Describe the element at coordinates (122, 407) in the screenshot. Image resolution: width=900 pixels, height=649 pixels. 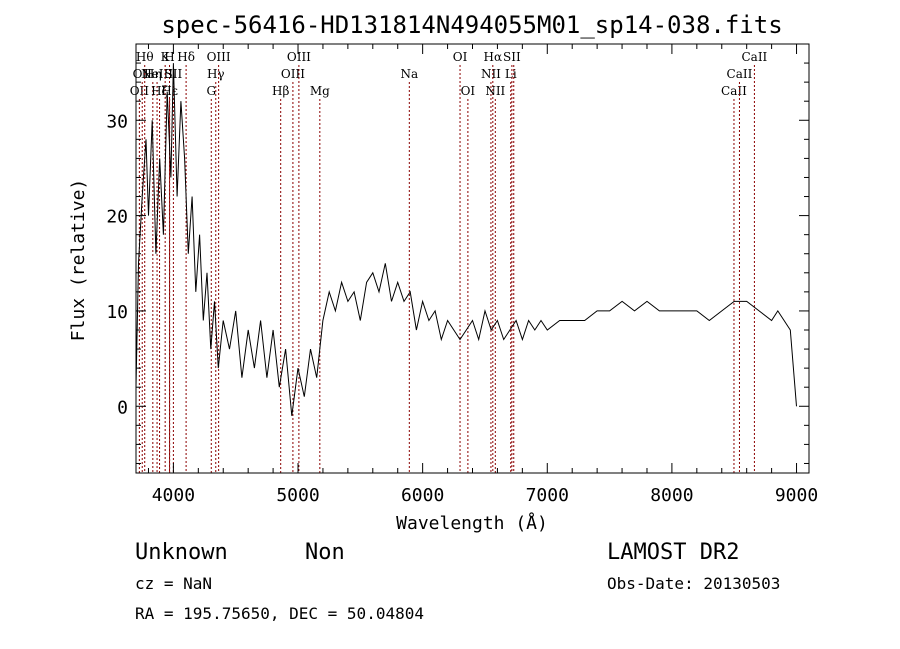
I see `y-tick-label-0: 0` at that location.